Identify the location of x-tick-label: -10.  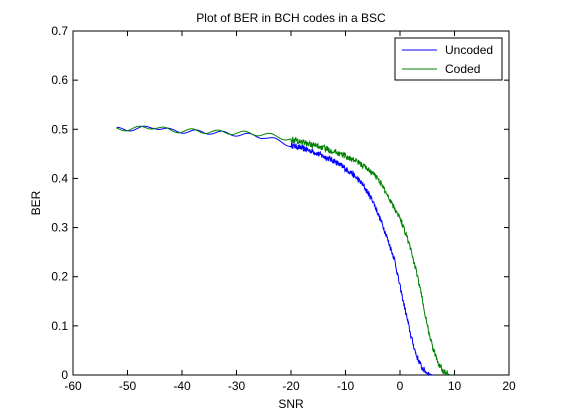
(346, 386).